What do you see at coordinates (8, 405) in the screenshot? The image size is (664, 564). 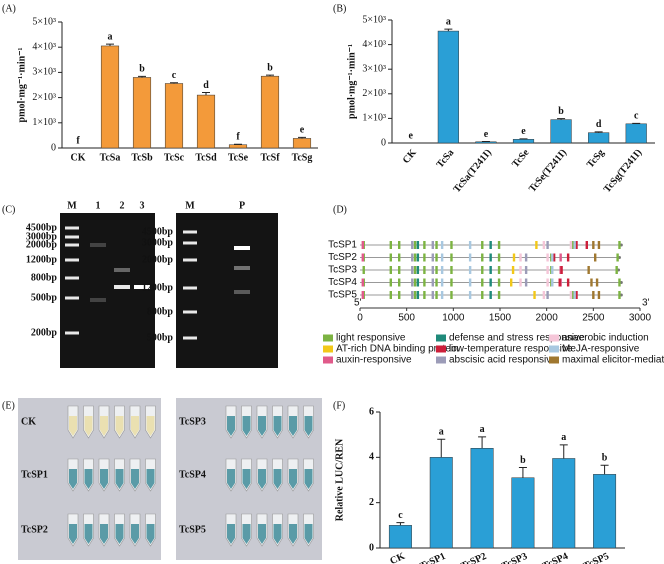 I see `panel-label: (E)` at bounding box center [8, 405].